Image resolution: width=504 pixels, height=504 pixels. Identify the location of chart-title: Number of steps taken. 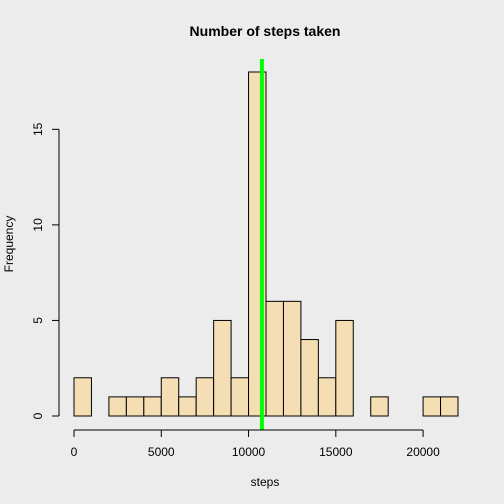
(265, 31).